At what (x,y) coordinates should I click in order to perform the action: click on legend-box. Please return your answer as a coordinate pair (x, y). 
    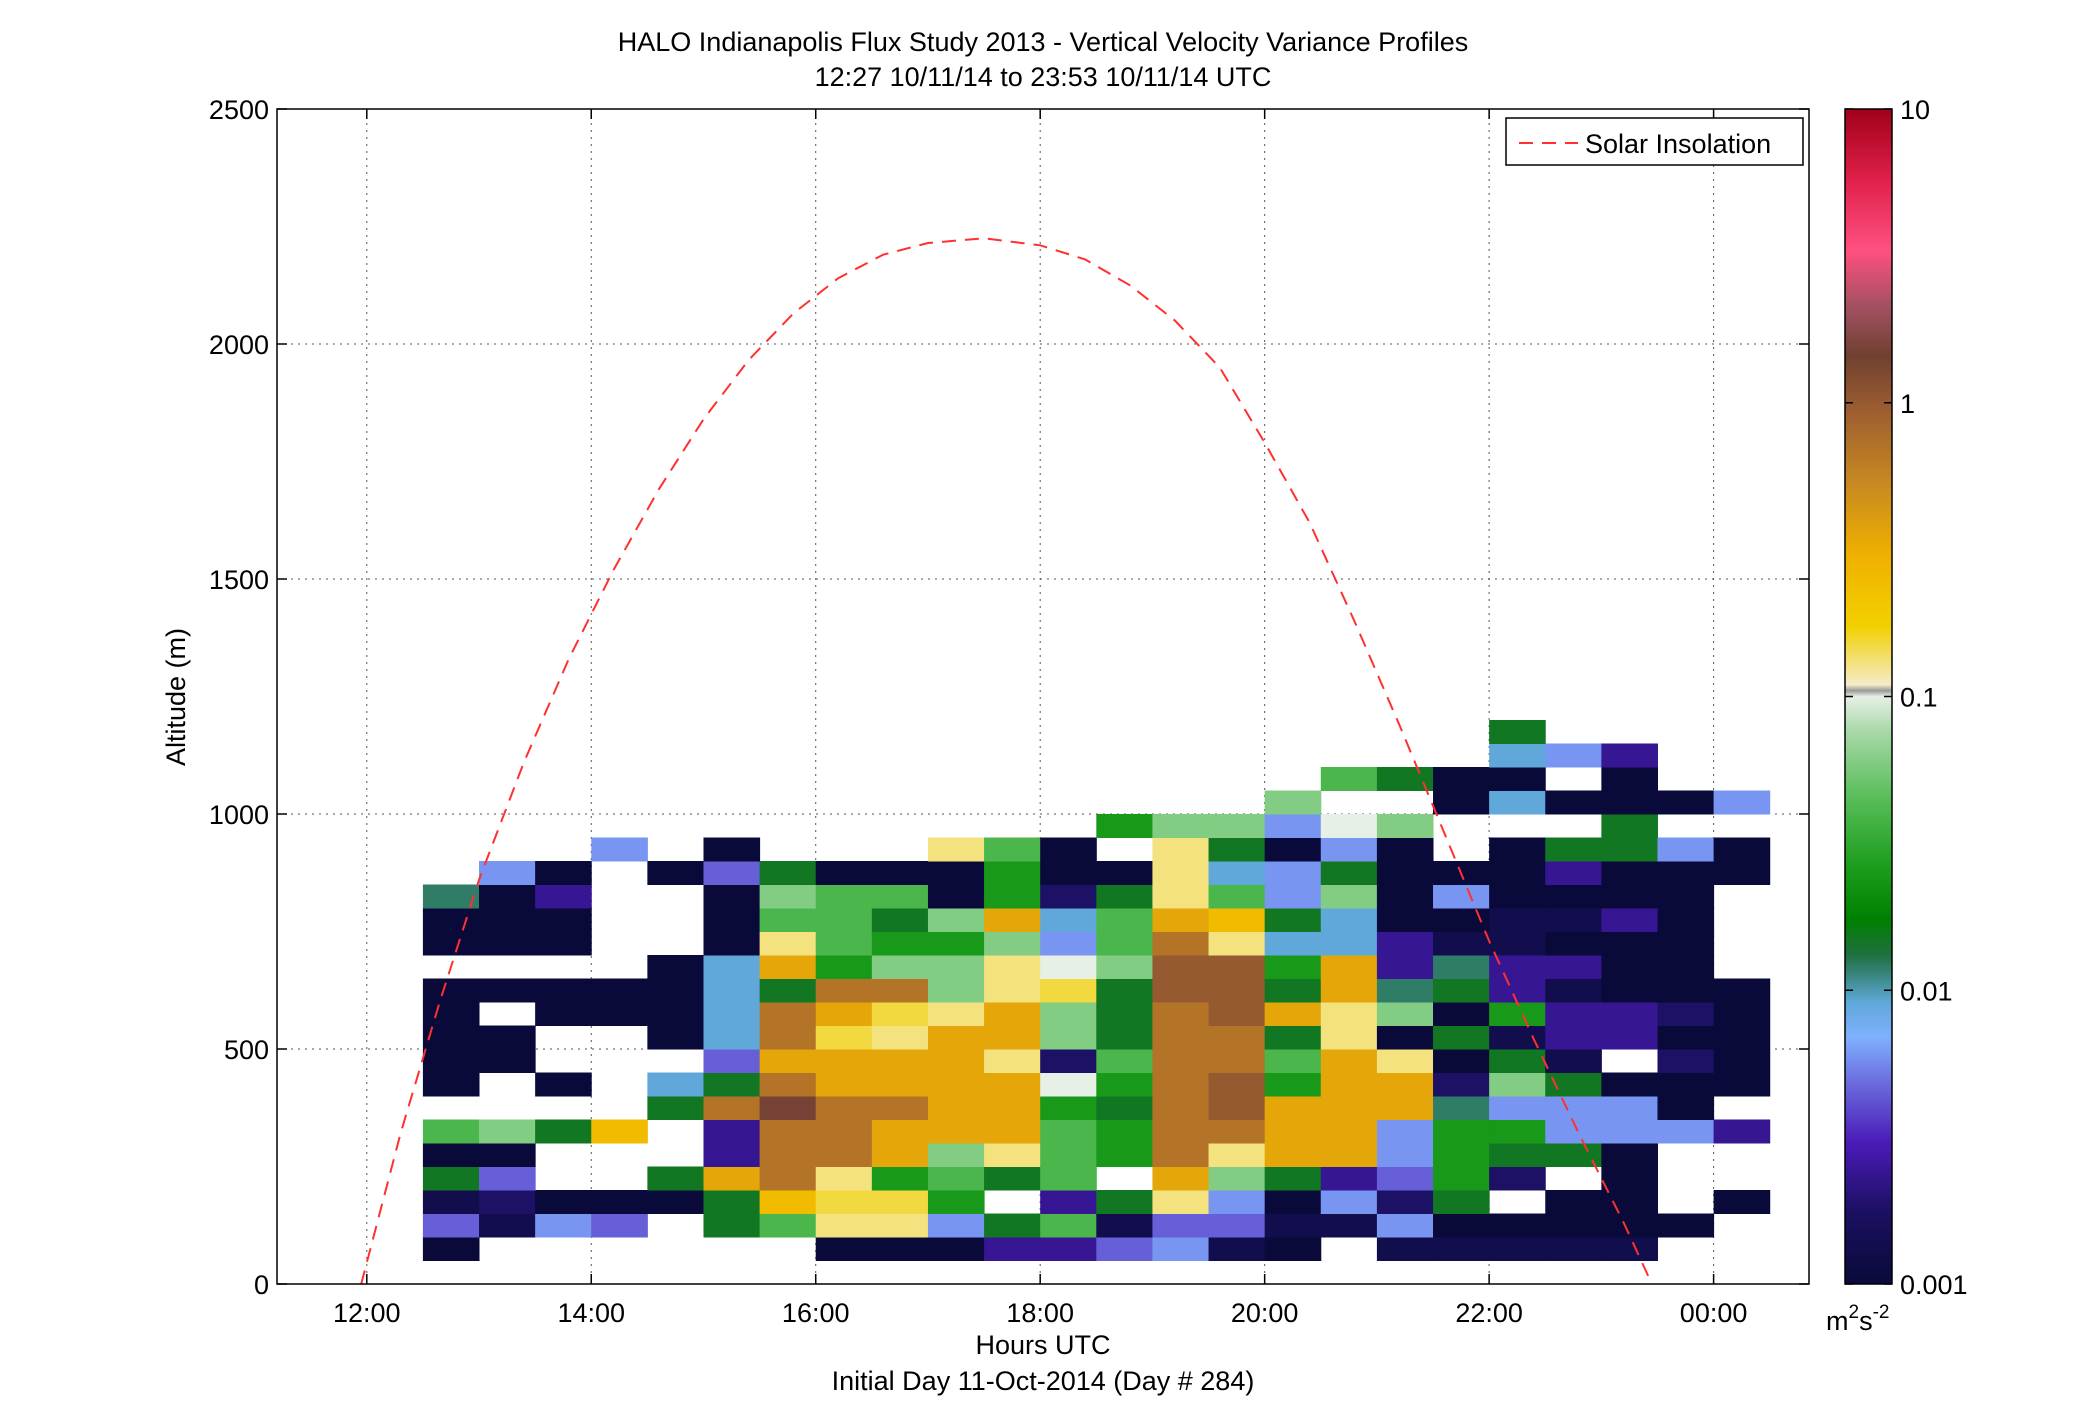
    Looking at the image, I should click on (1654, 141).